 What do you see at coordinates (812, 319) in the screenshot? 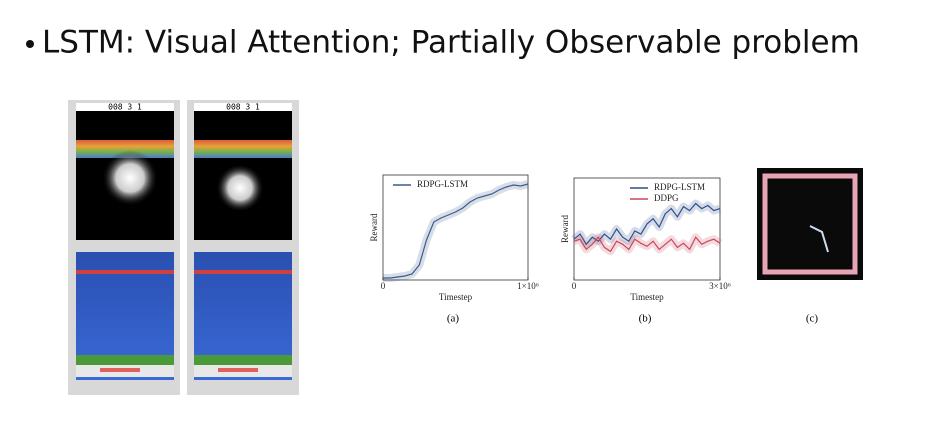
I see `caption: (c)` at bounding box center [812, 319].